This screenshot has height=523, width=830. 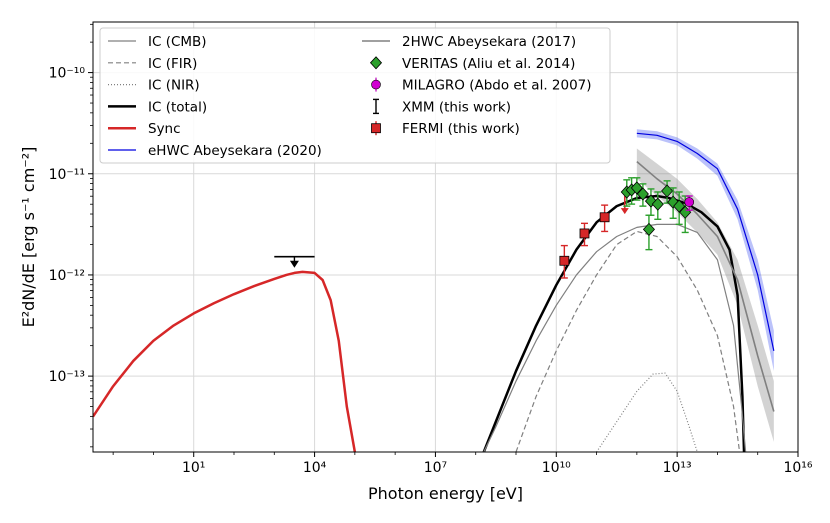 What do you see at coordinates (174, 86) in the screenshot?
I see `legend-ic-nir-label: IC (NIR)` at bounding box center [174, 86].